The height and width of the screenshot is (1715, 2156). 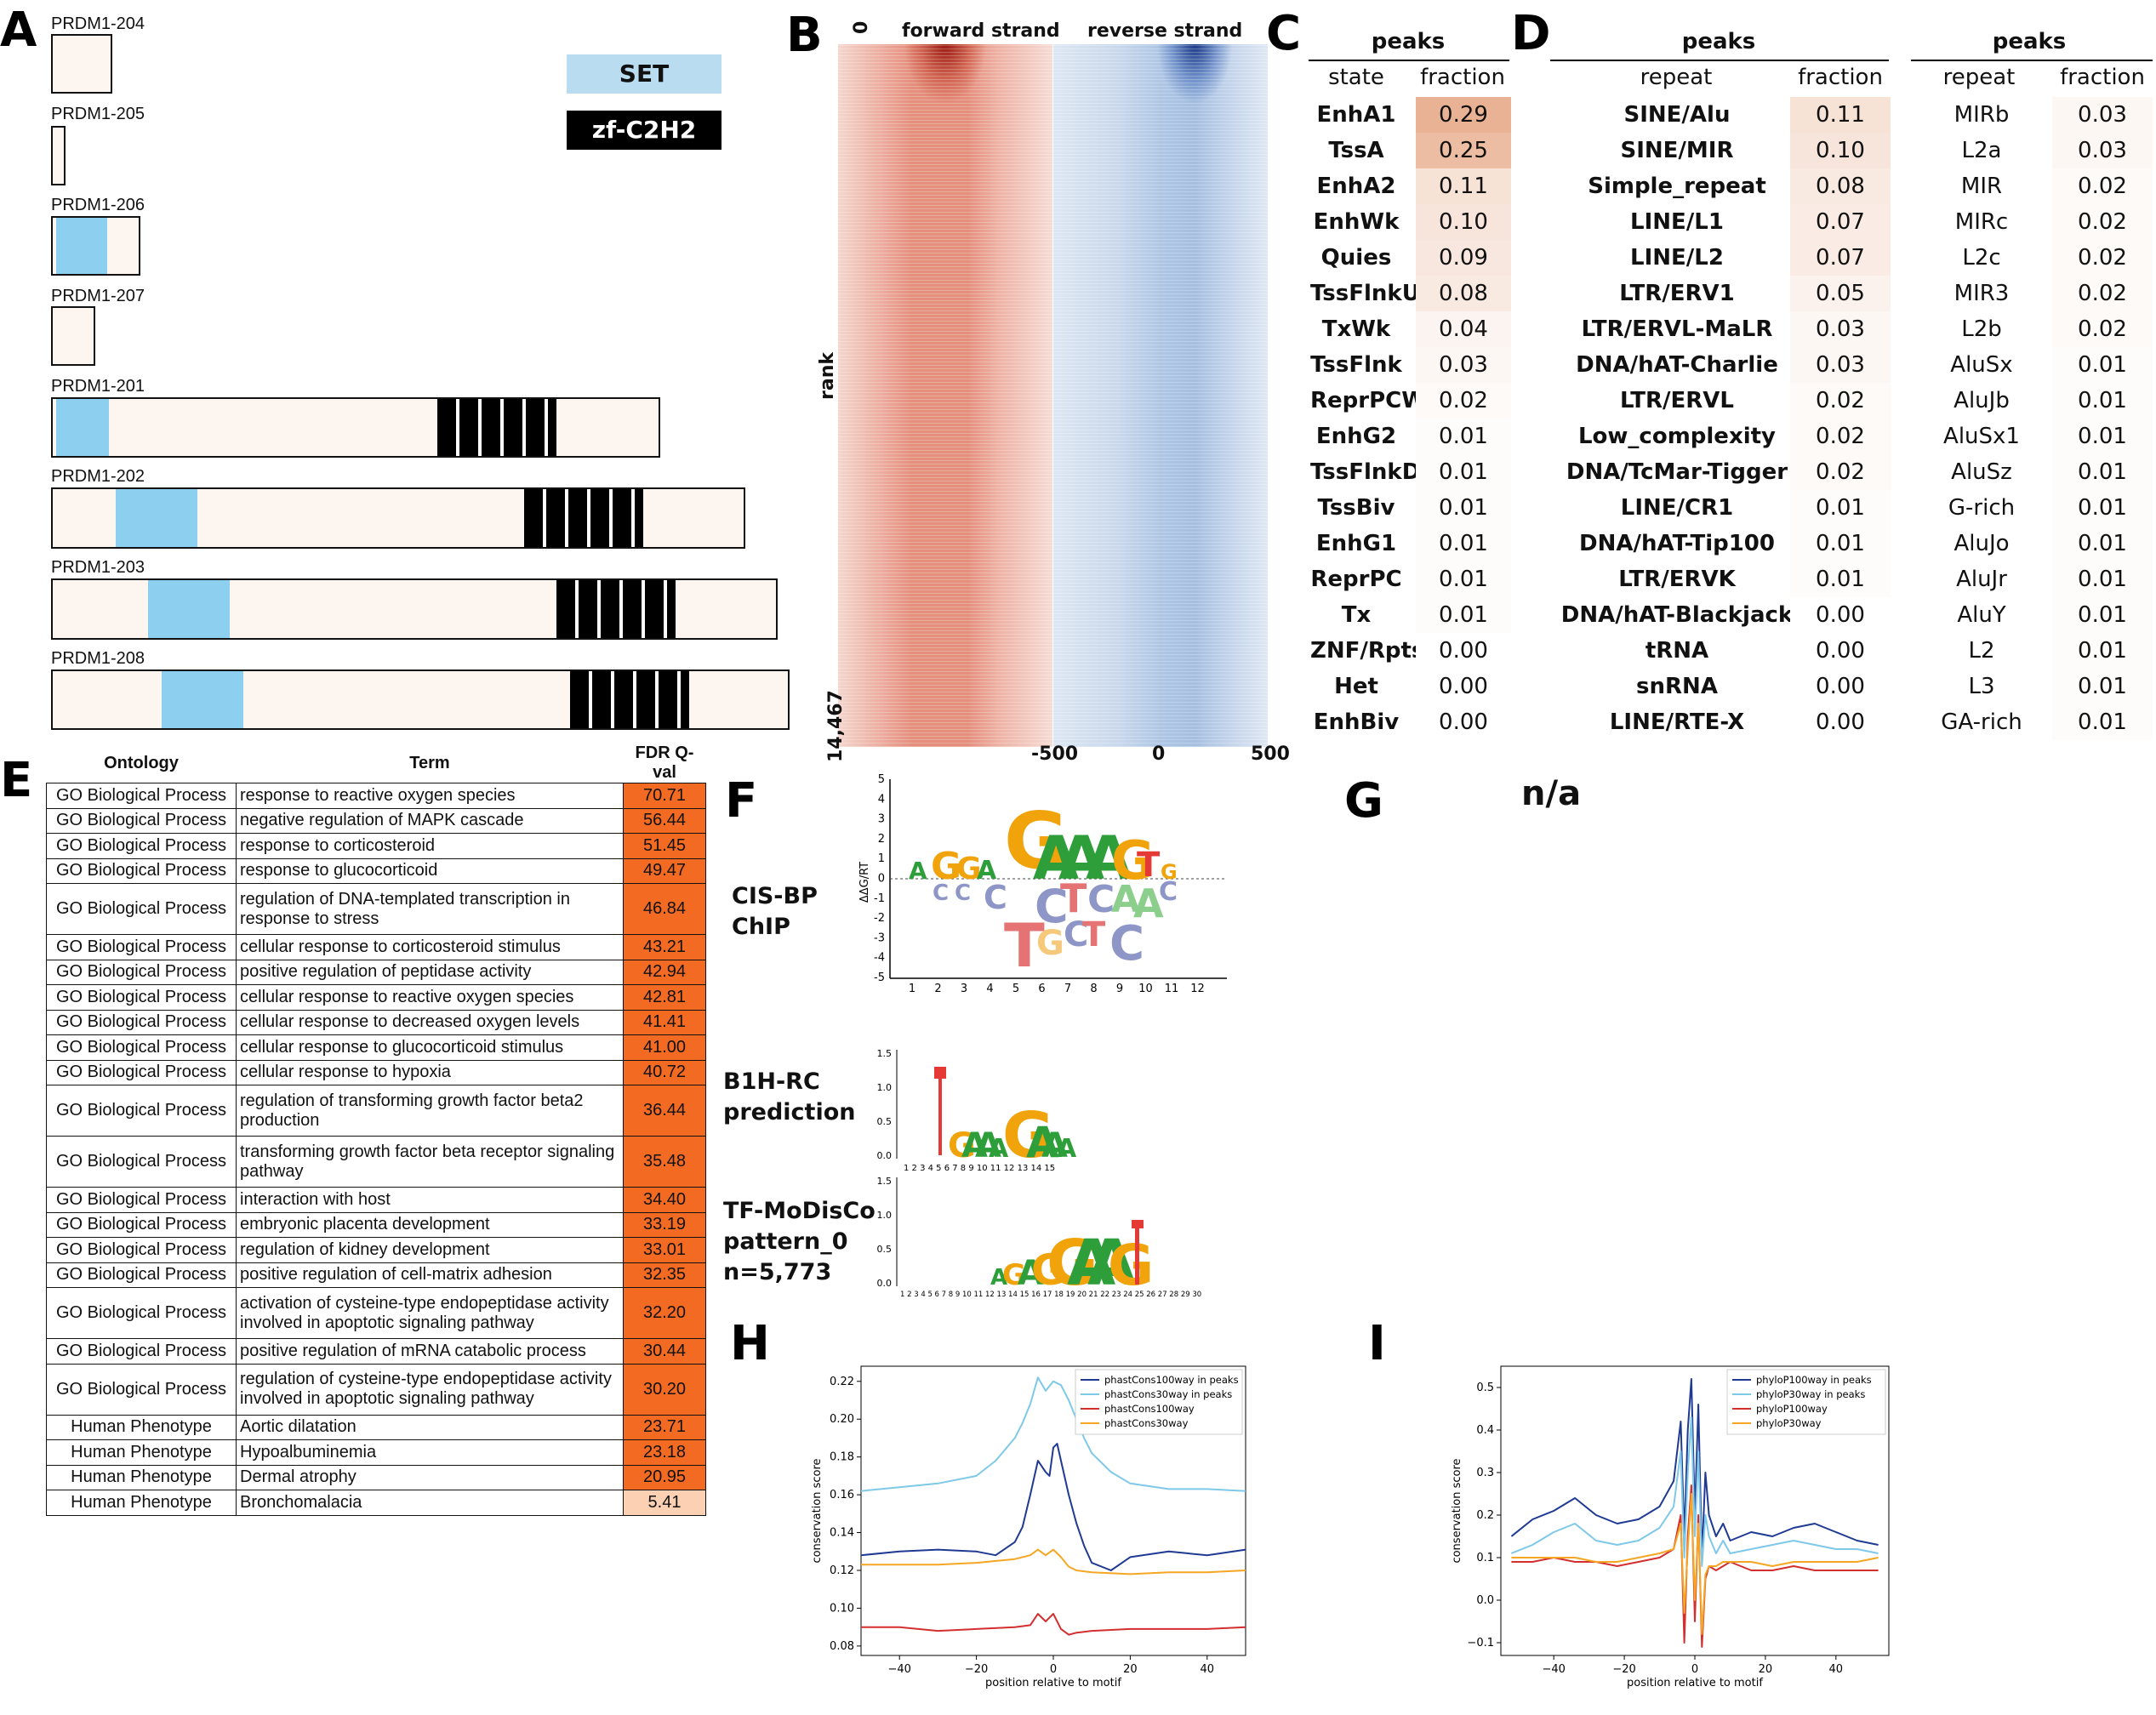 I want to click on repeat2-row-label: L2, so click(x=1981, y=651).